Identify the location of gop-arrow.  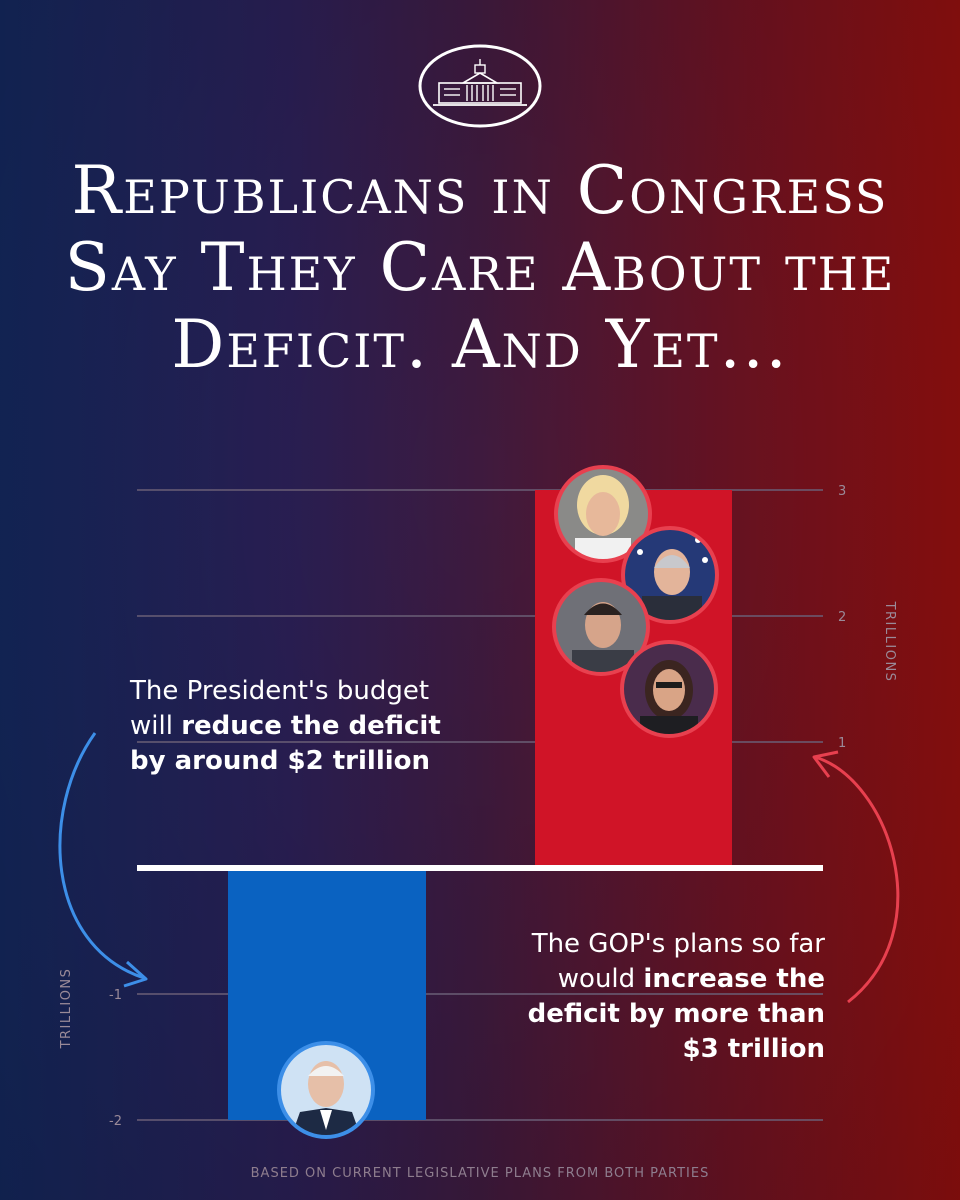
(856, 877).